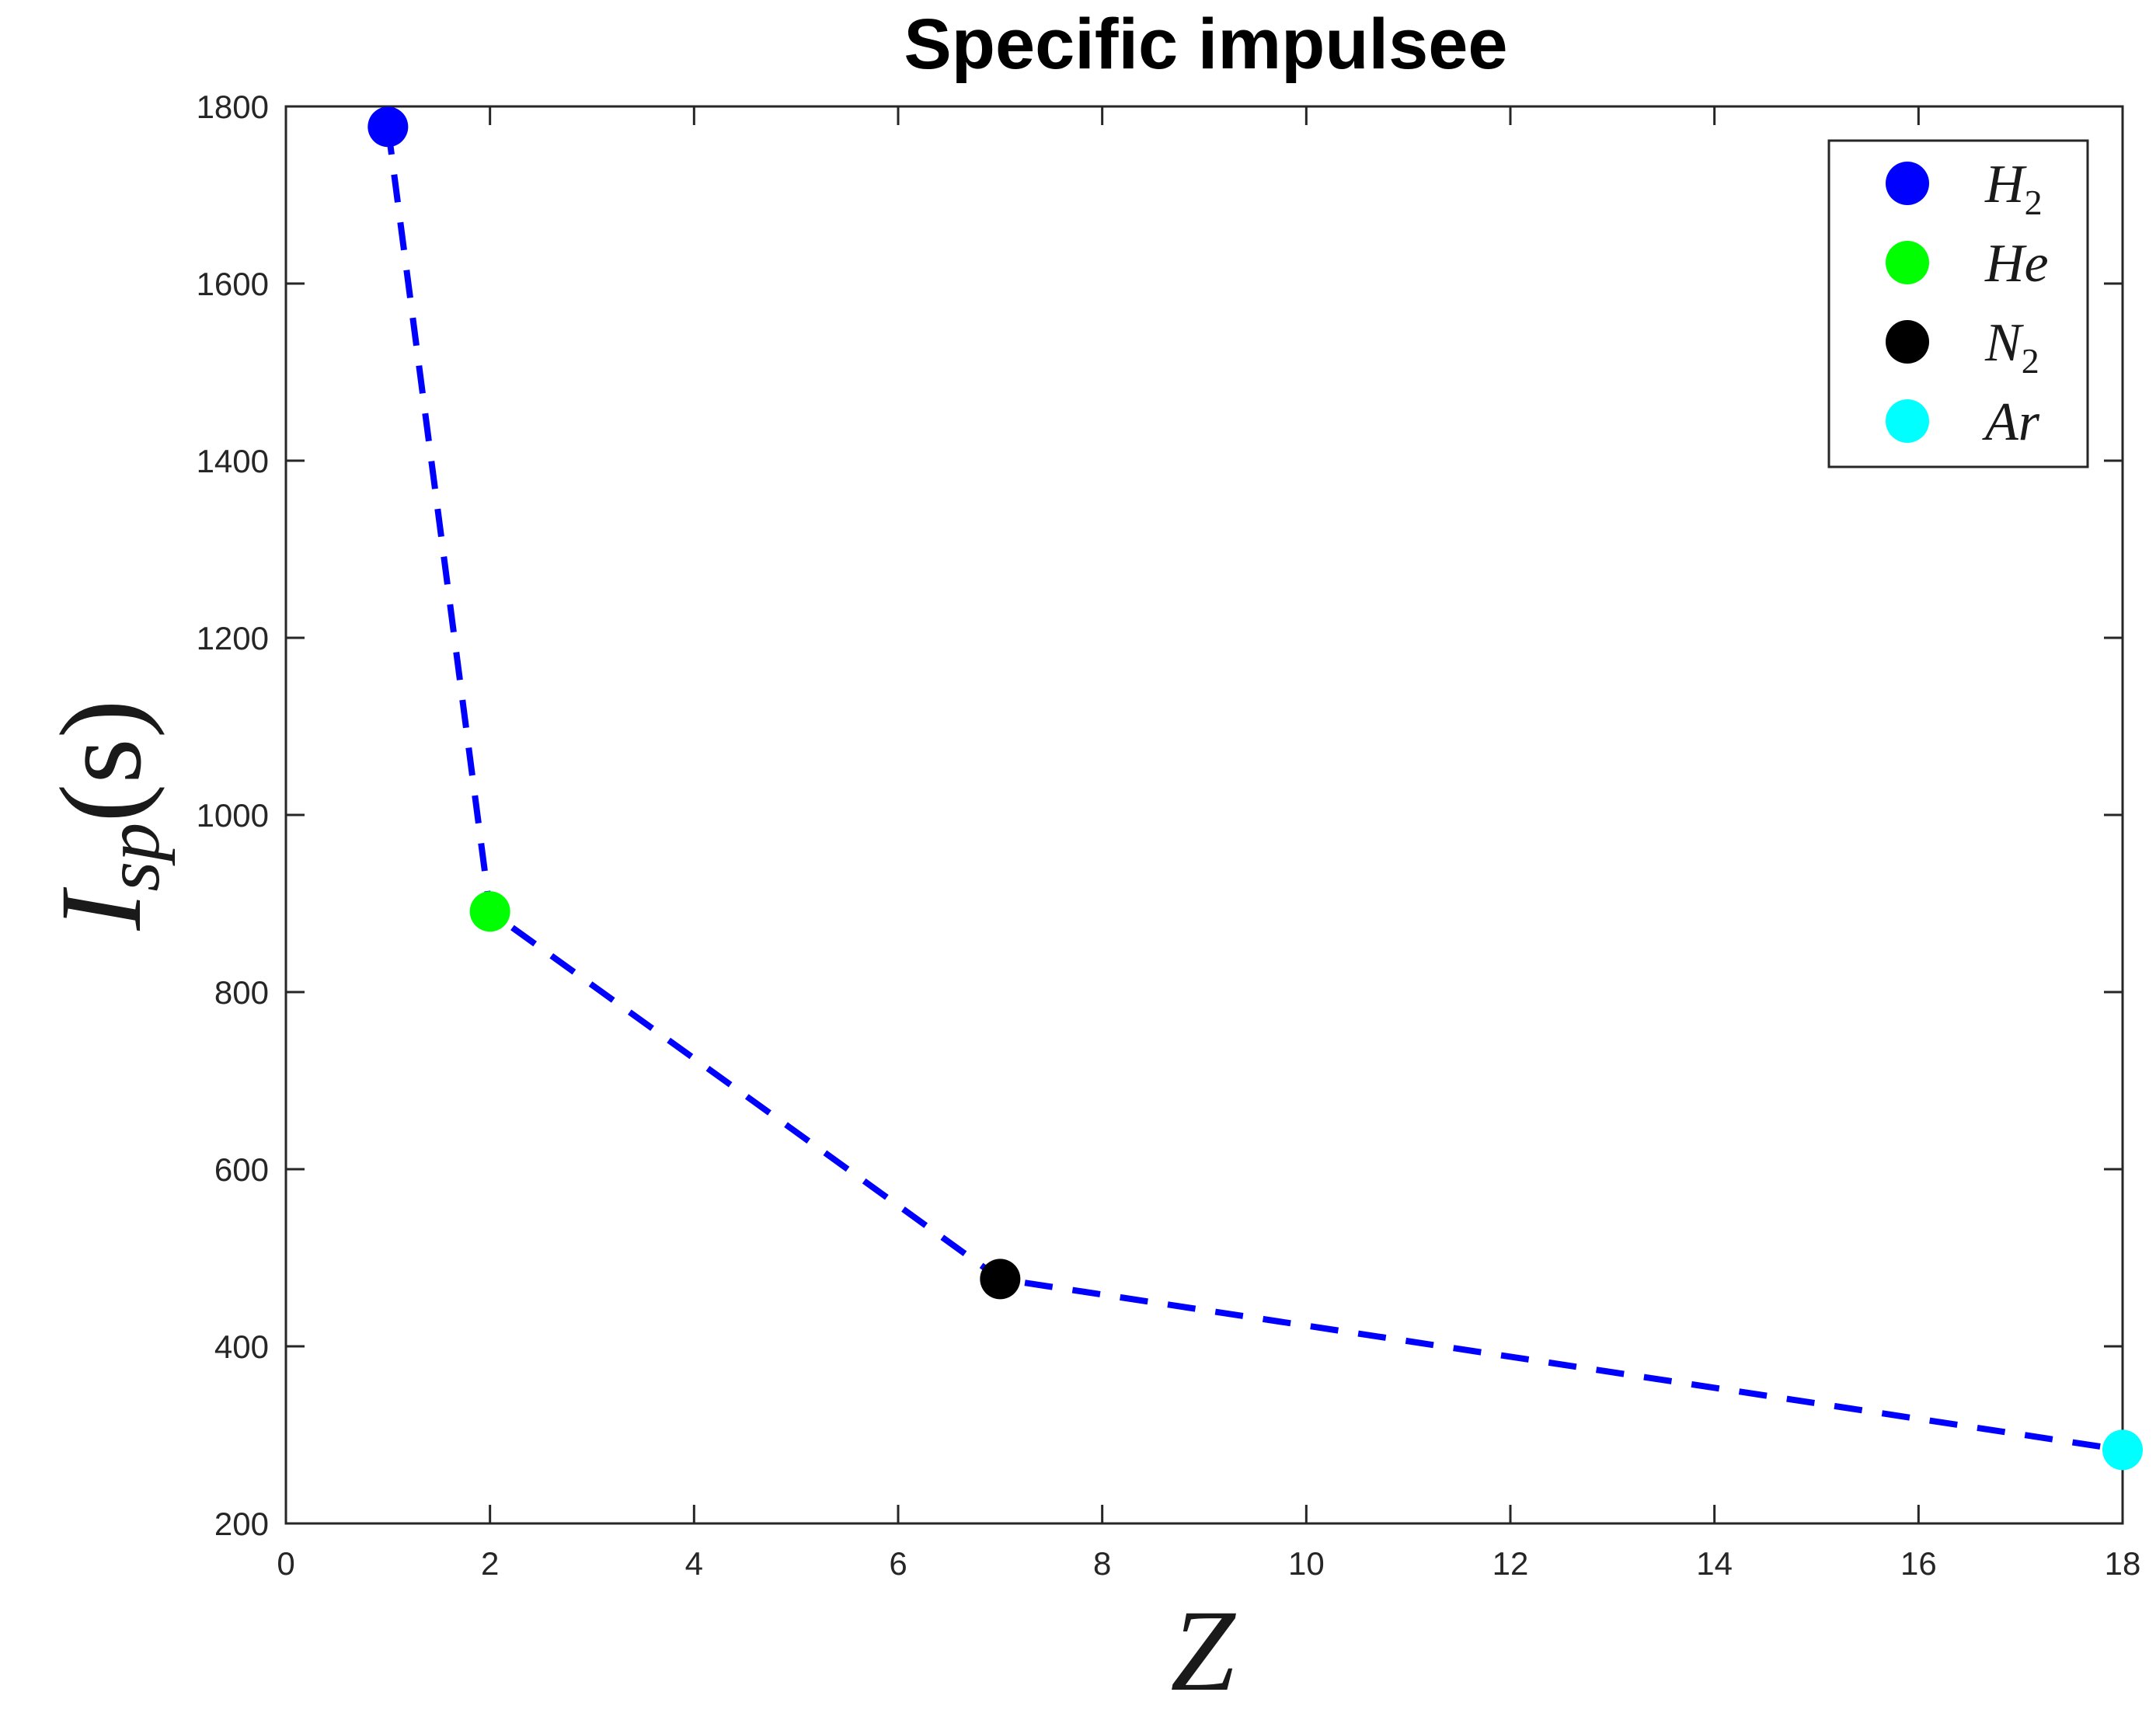 This screenshot has height=1720, width=2156. Describe the element at coordinates (132, 857) in the screenshot. I see `y-axis-label-sub: sp` at that location.